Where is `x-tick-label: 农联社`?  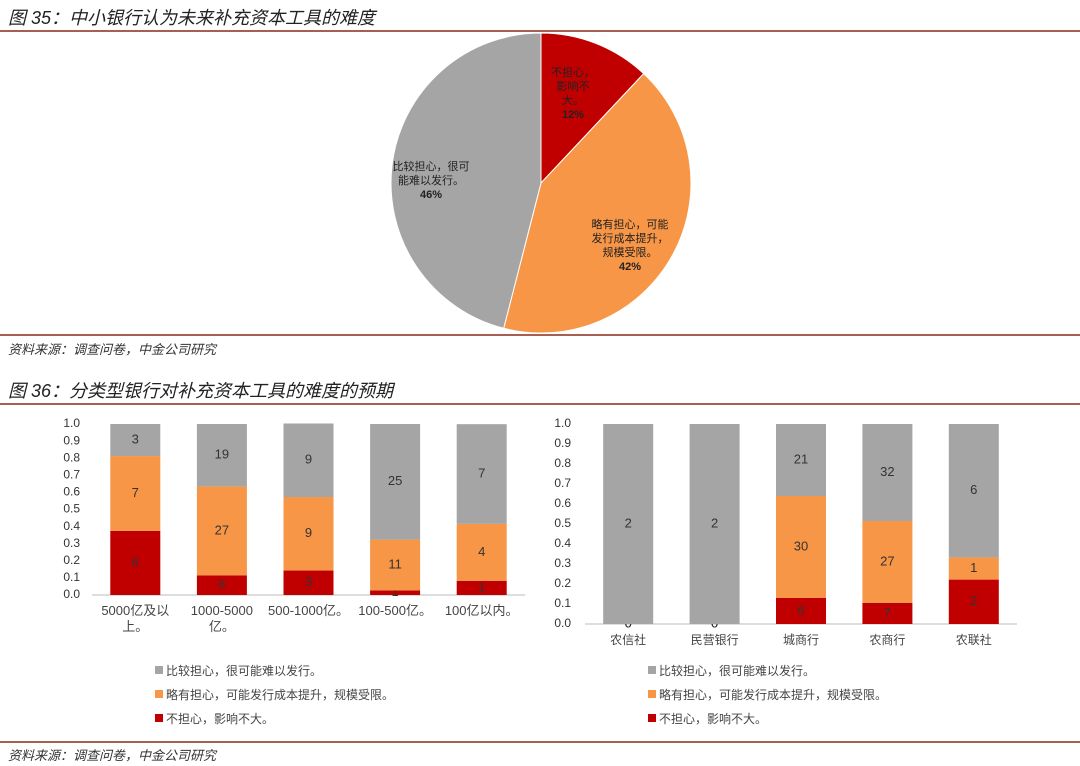
x-tick-label: 农联社 is located at coordinates (973, 640).